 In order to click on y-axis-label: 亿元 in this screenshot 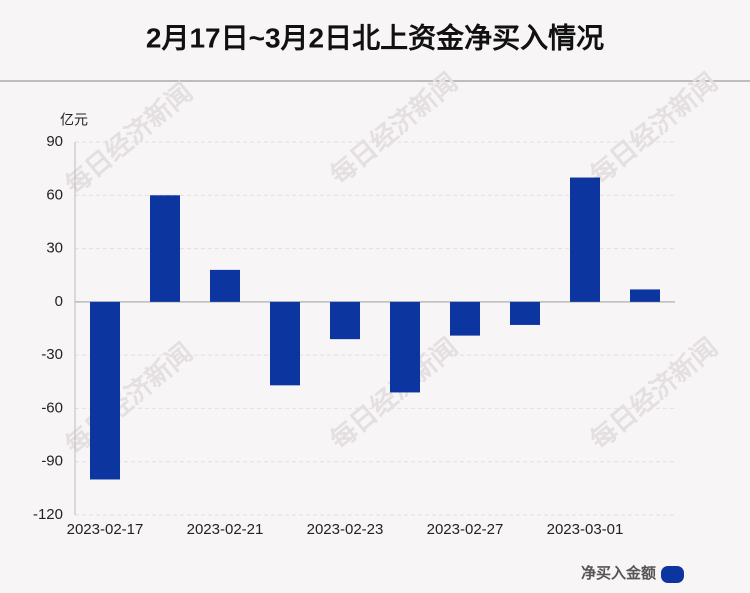, I will do `click(74, 120)`.